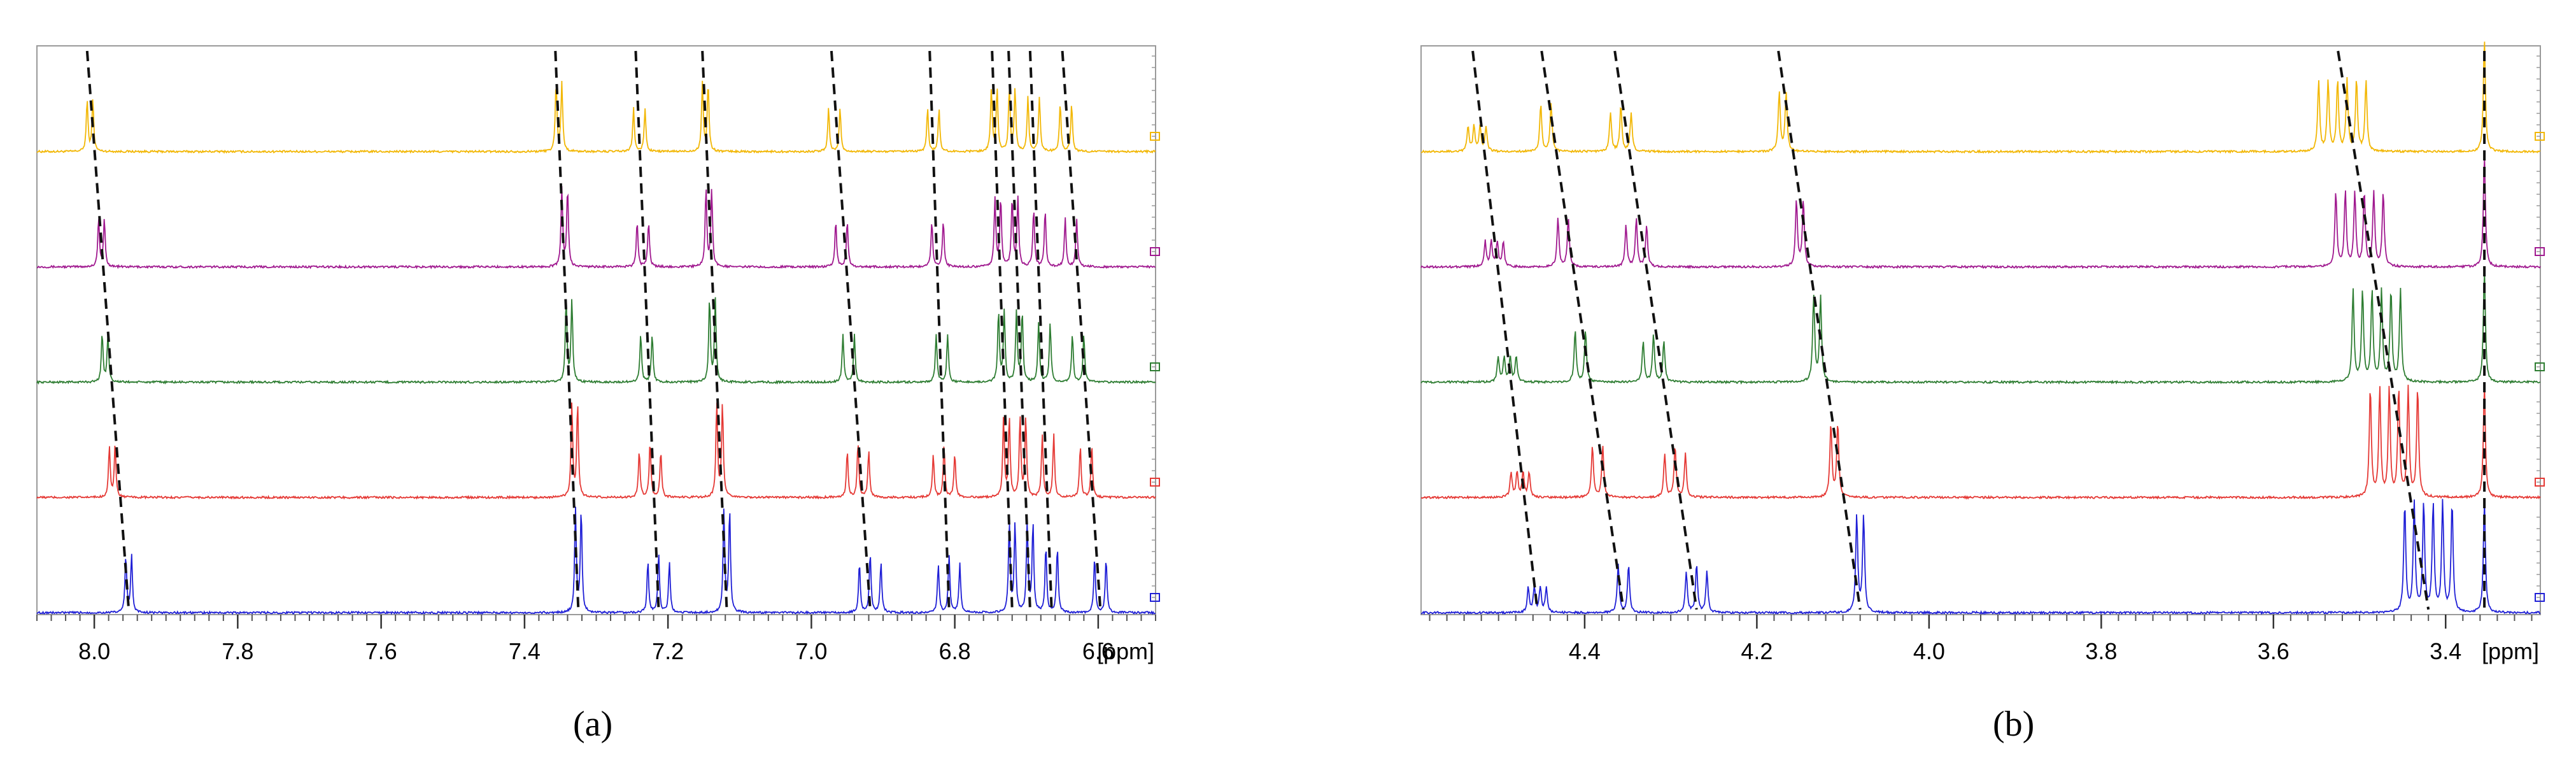 The height and width of the screenshot is (770, 2576). Describe the element at coordinates (525, 651) in the screenshot. I see `x-tick-label: 7.4` at that location.